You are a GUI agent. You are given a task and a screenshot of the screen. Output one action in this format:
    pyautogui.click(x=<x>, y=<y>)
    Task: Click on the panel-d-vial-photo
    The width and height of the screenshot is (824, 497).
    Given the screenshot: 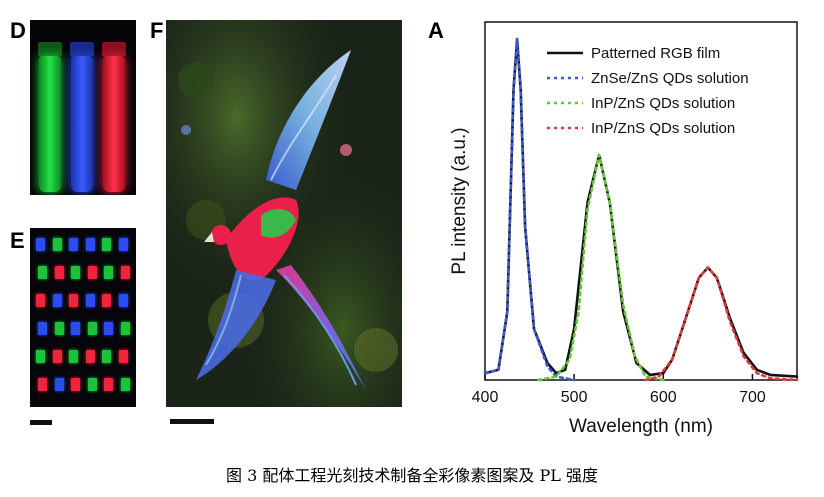 What is the action you would take?
    pyautogui.click(x=83, y=107)
    